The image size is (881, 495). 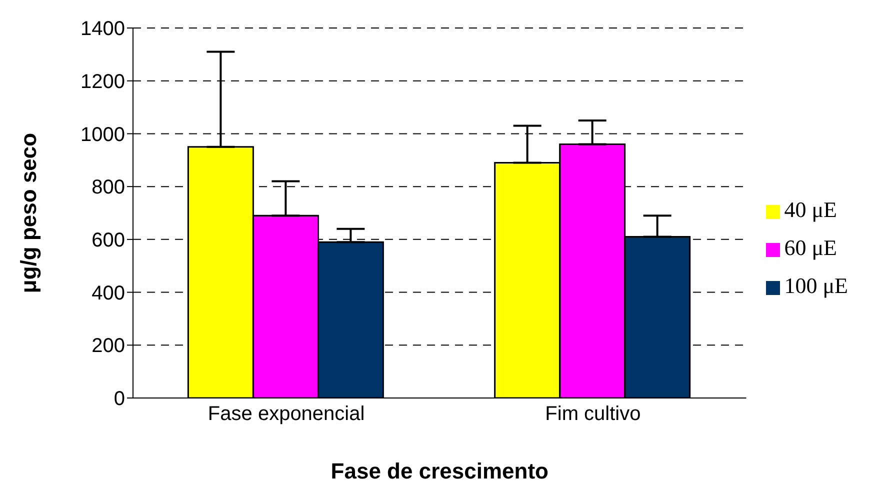 What do you see at coordinates (286, 414) in the screenshot?
I see `x-tick-label: Fase exponencial` at bounding box center [286, 414].